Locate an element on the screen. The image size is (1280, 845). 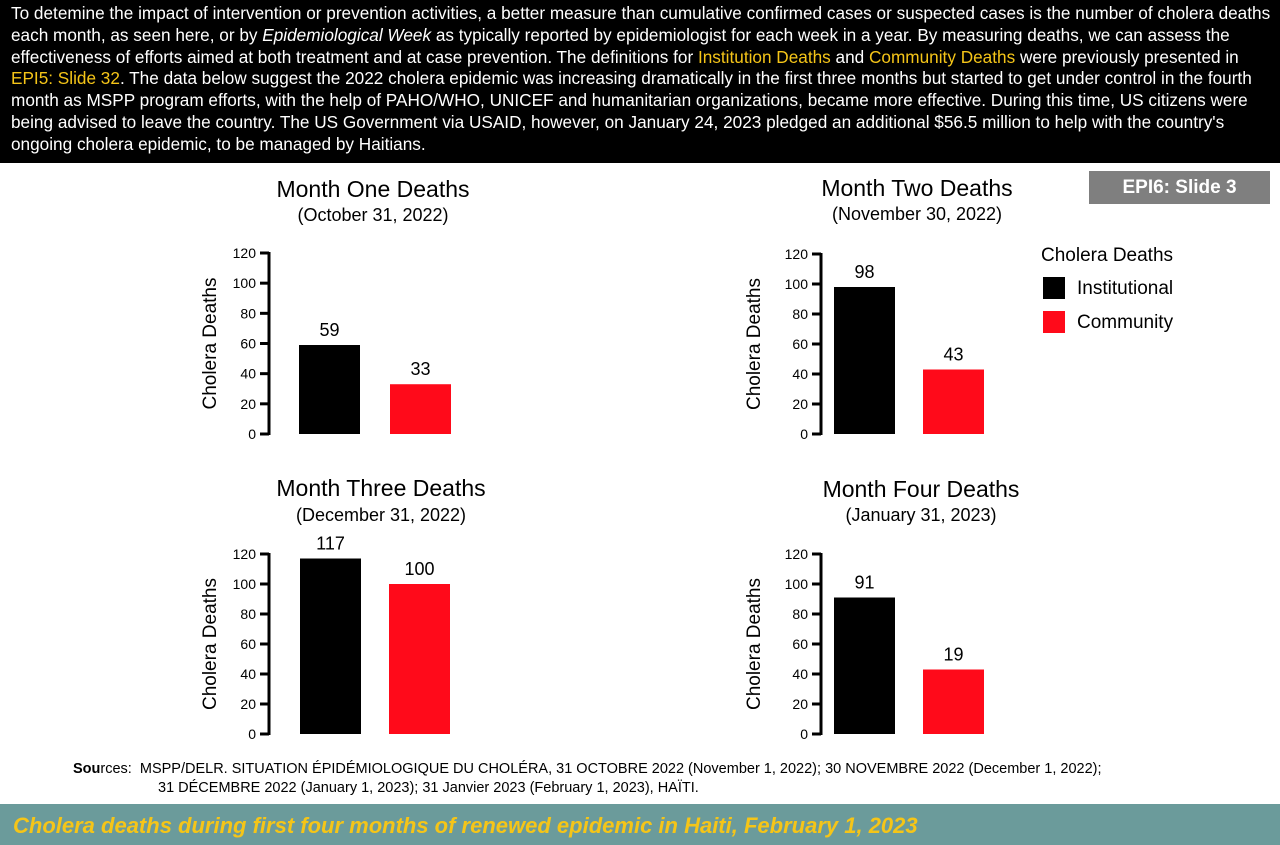
intro-highlight-community-deaths: Community Deaths is located at coordinates (942, 56).